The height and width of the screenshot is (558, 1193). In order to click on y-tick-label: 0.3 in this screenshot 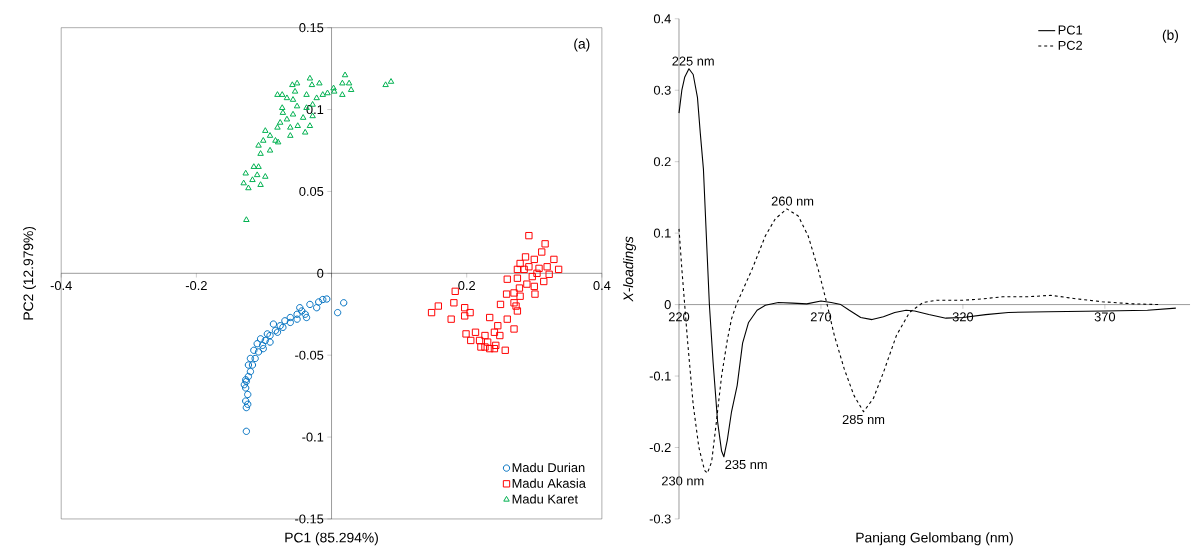, I will do `click(662, 90)`.